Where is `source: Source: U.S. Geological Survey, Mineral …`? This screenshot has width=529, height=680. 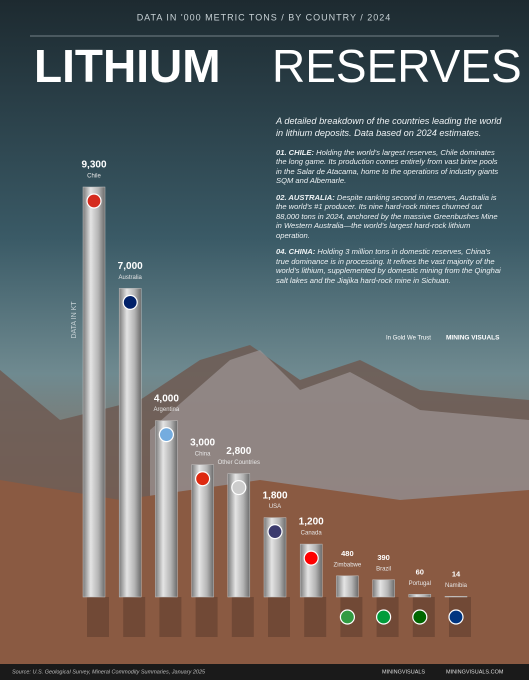
source: Source: U.S. Geological Survey, Mineral … is located at coordinates (109, 672).